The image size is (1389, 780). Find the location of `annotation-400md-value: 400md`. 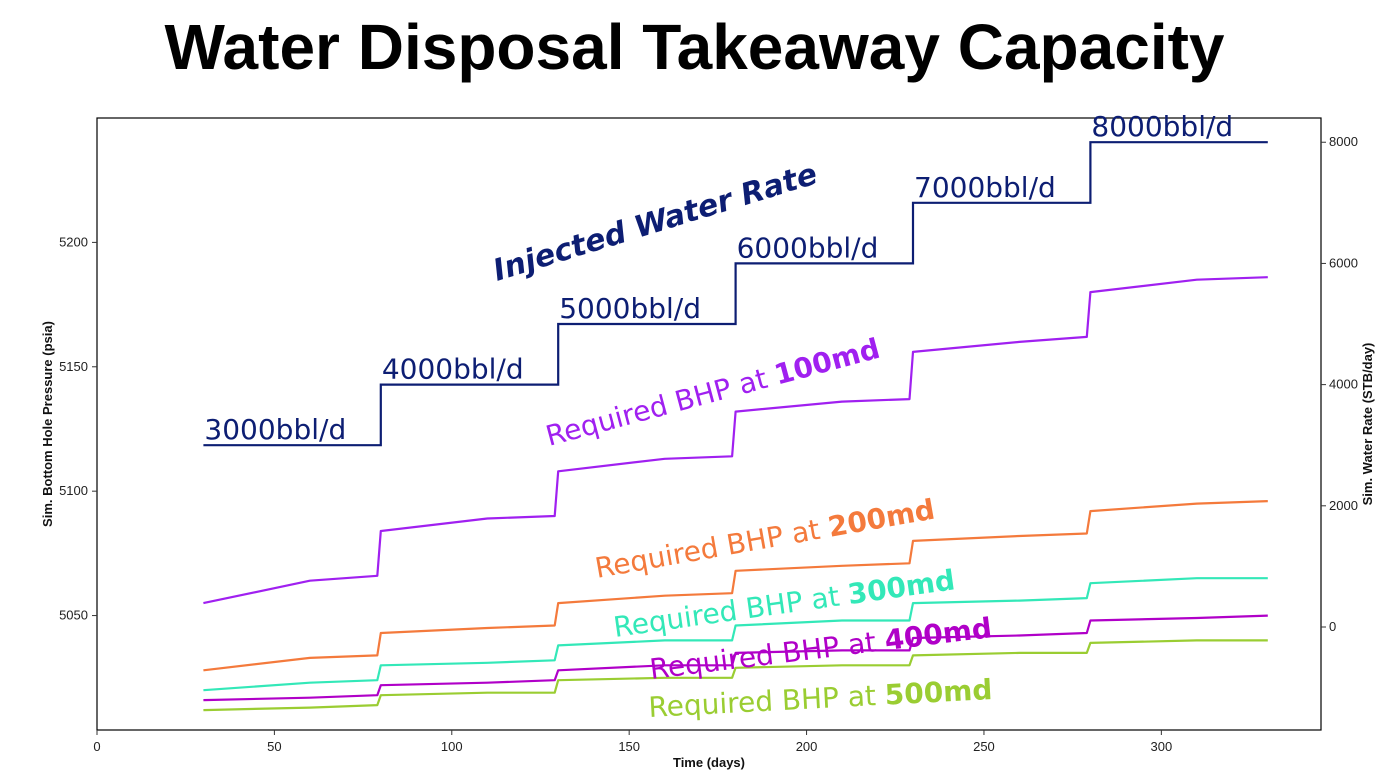

annotation-400md-value: 400md is located at coordinates (938, 634).